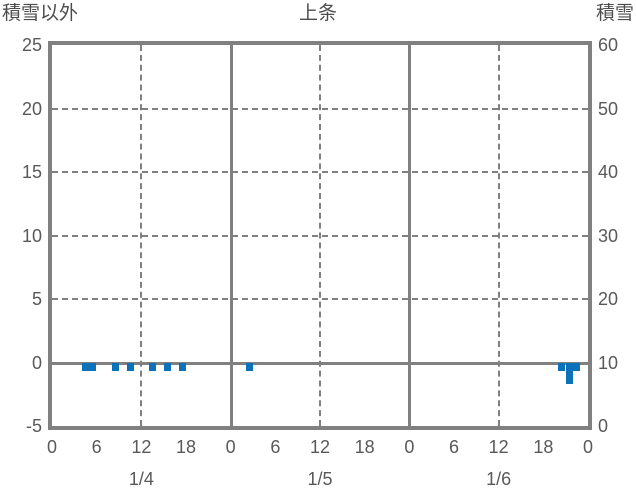 This screenshot has height=501, width=636. I want to click on y-tick-left: 5, so click(36, 299).